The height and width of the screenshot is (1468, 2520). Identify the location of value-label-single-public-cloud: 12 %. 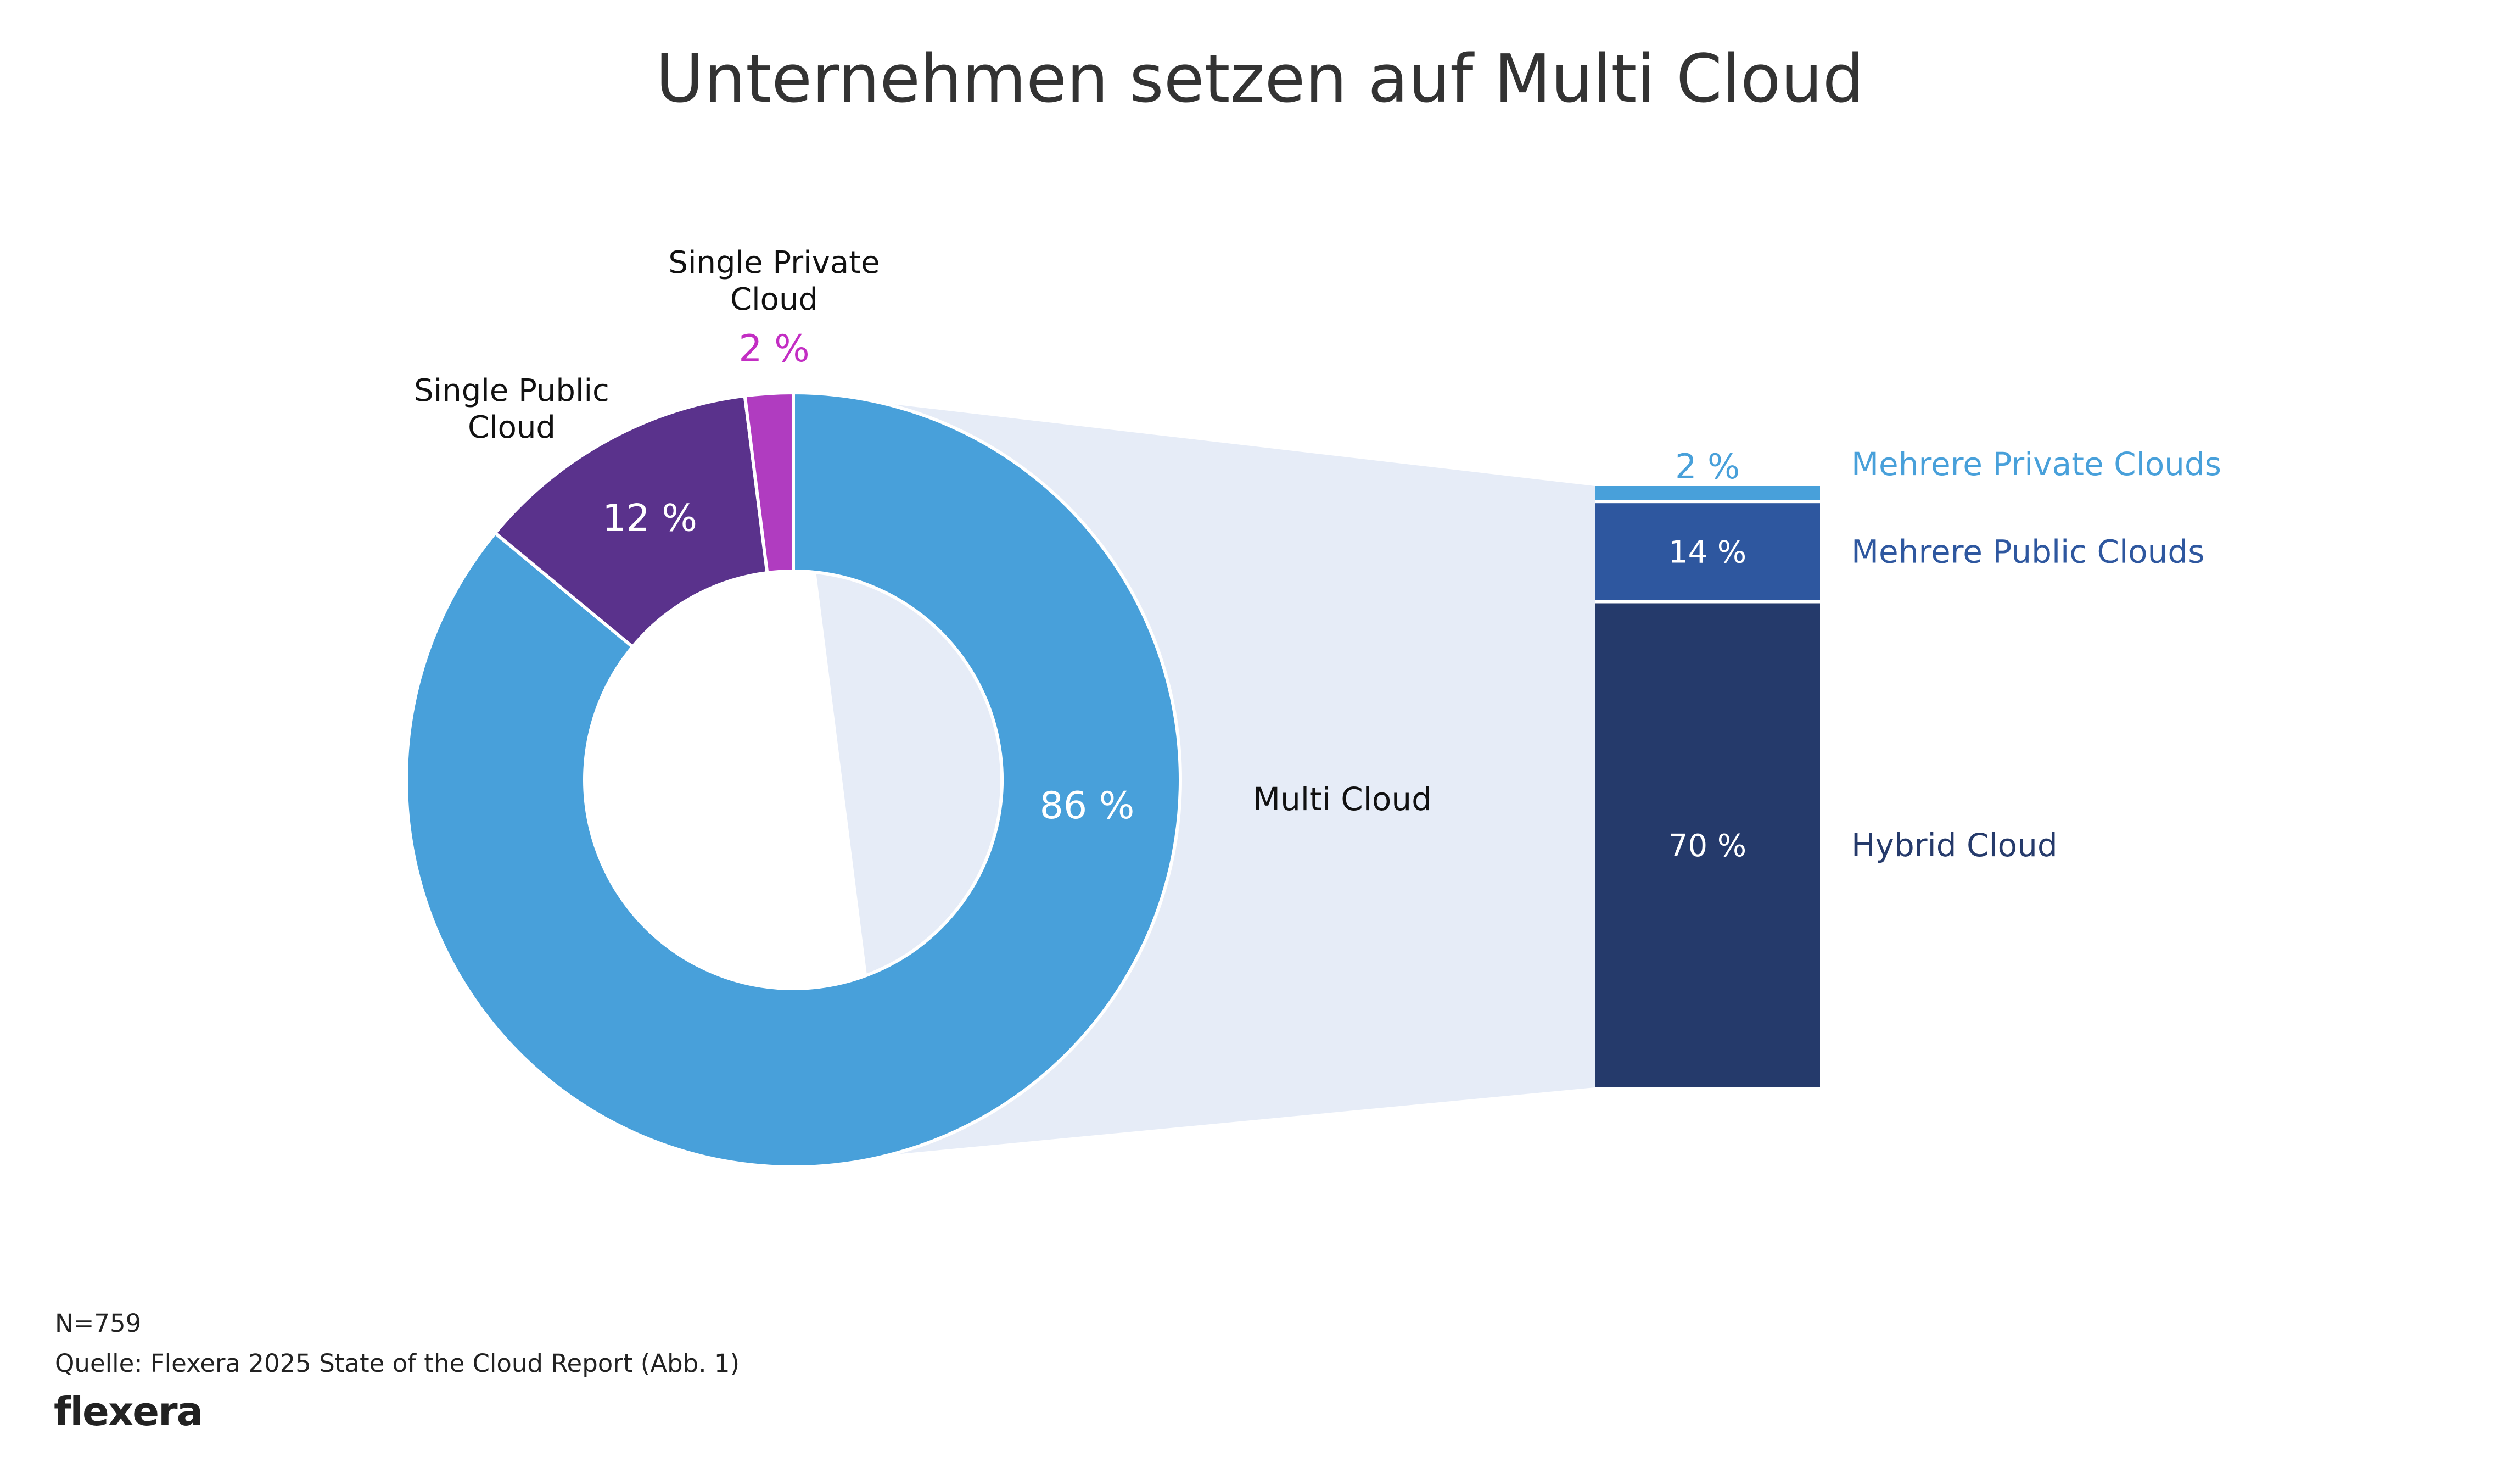
(649, 518).